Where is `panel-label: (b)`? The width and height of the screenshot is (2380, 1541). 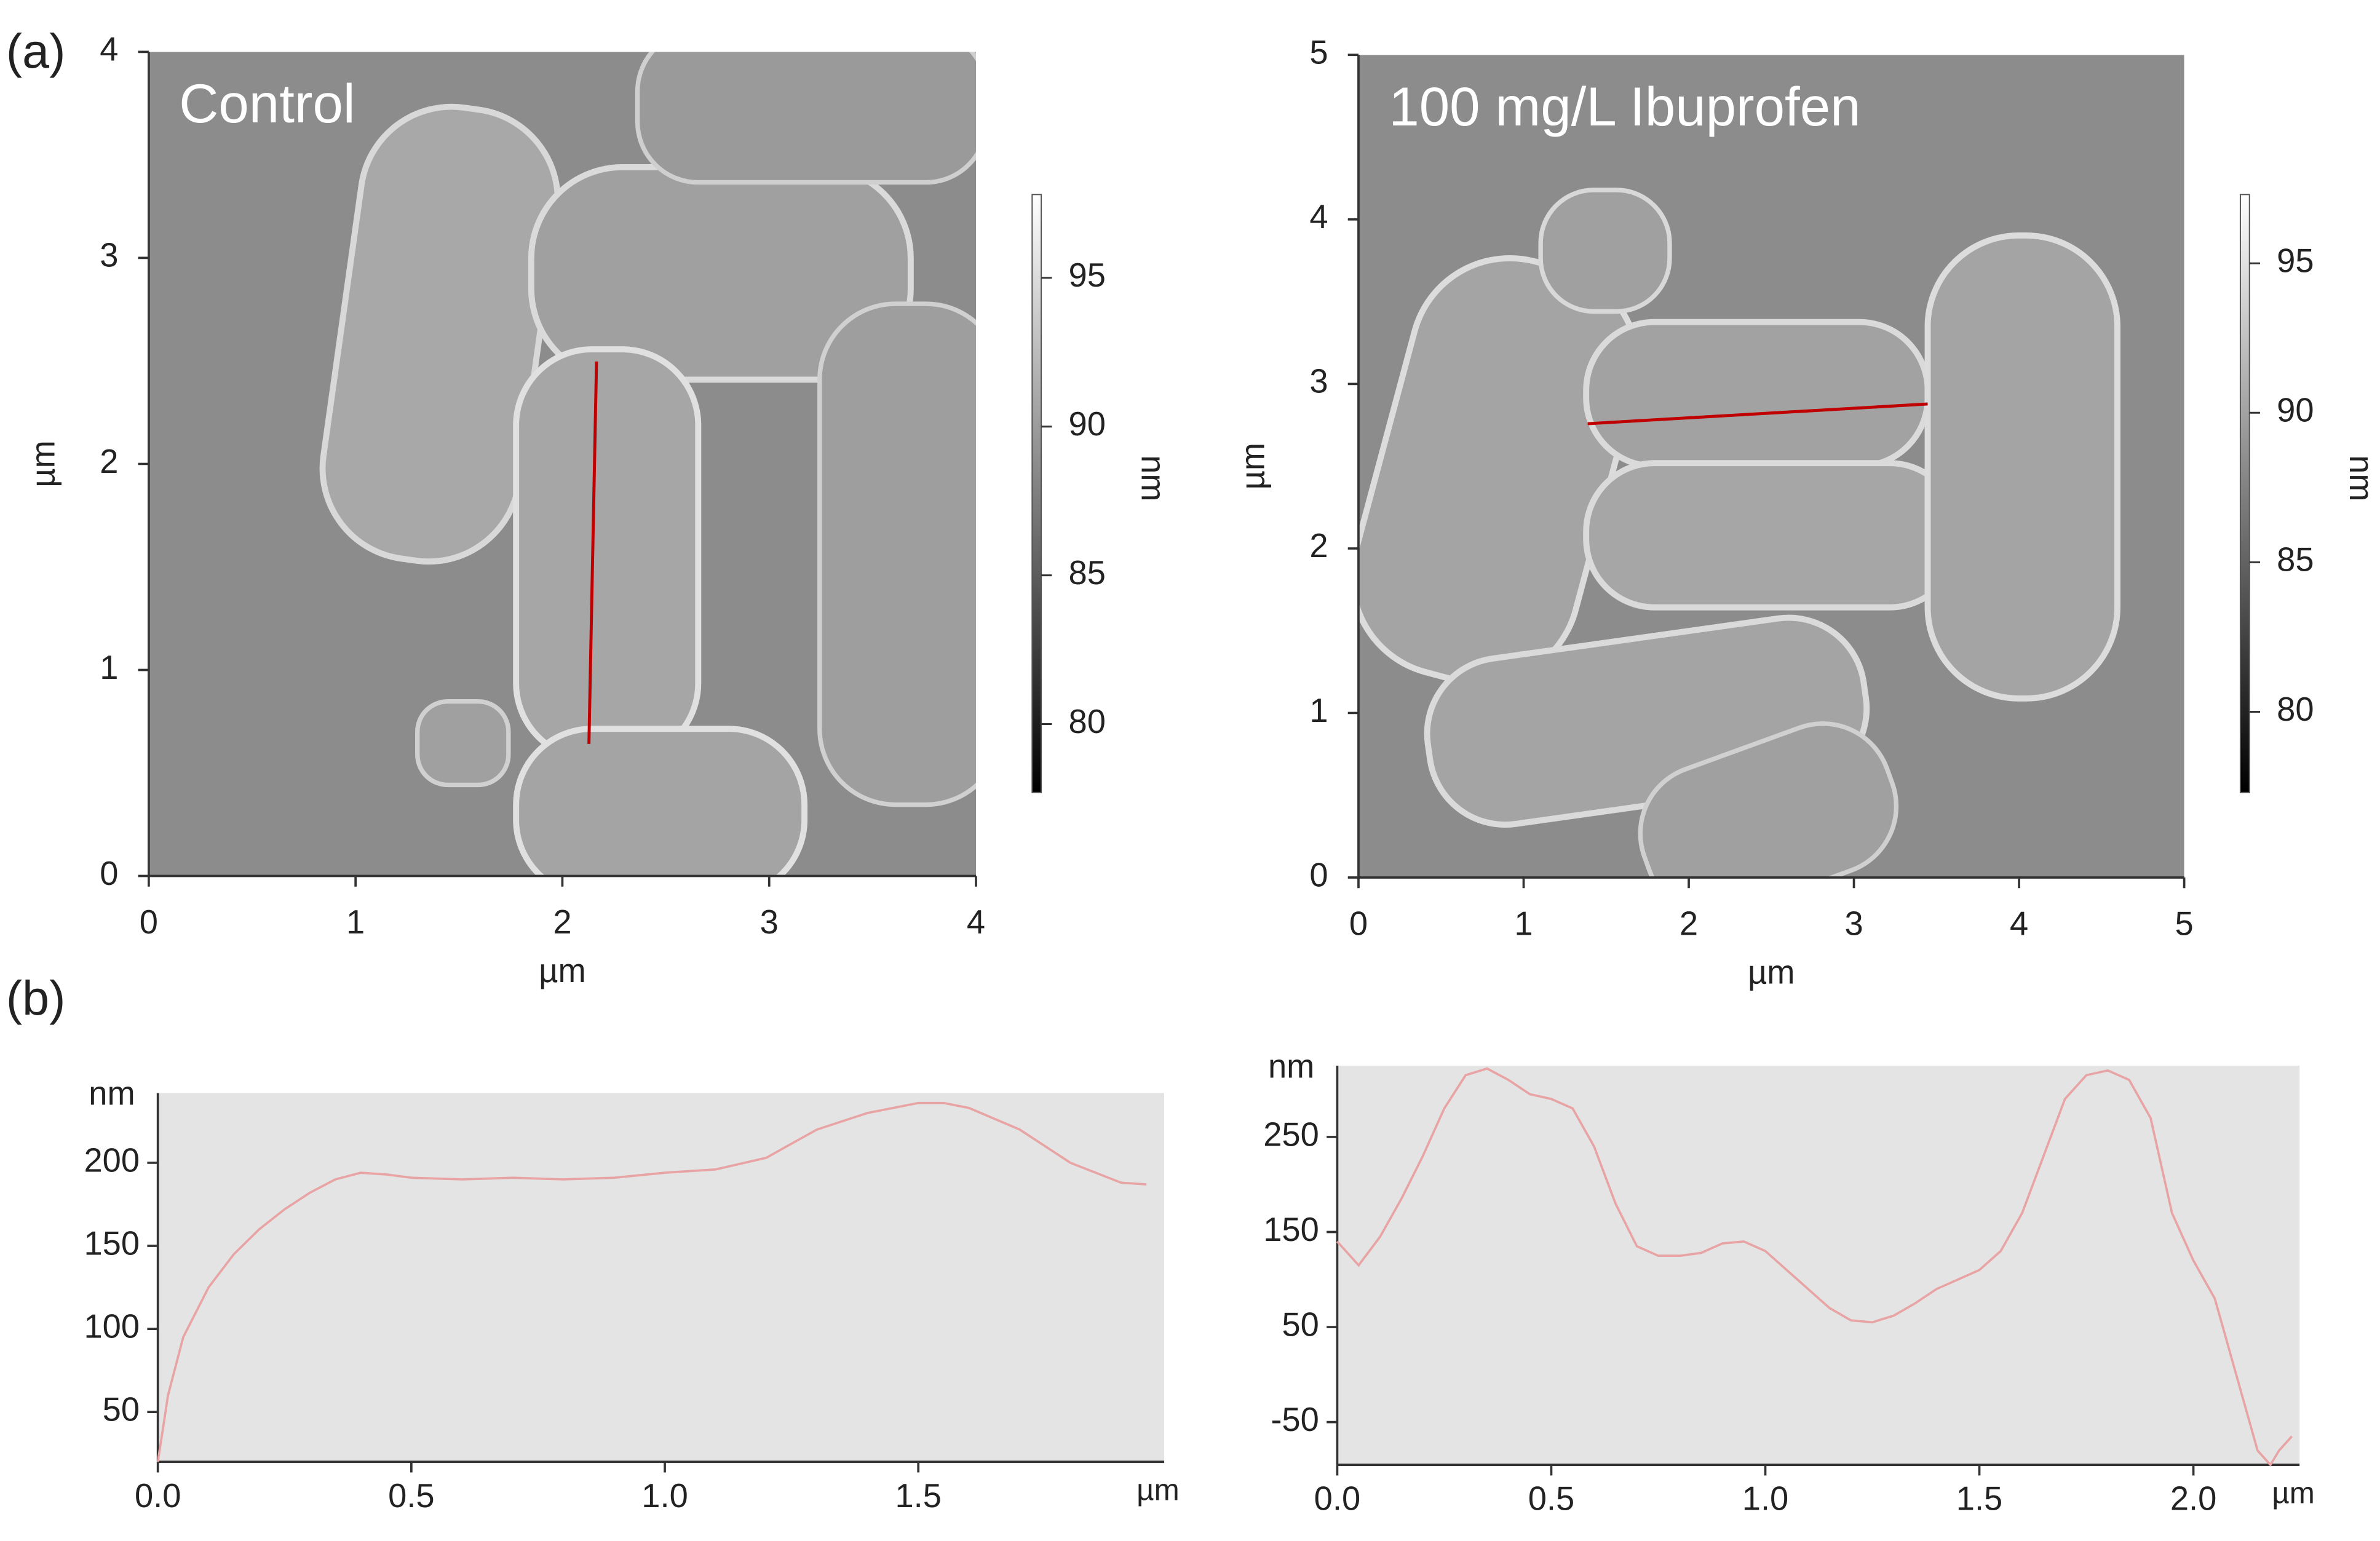 panel-label: (b) is located at coordinates (36, 998).